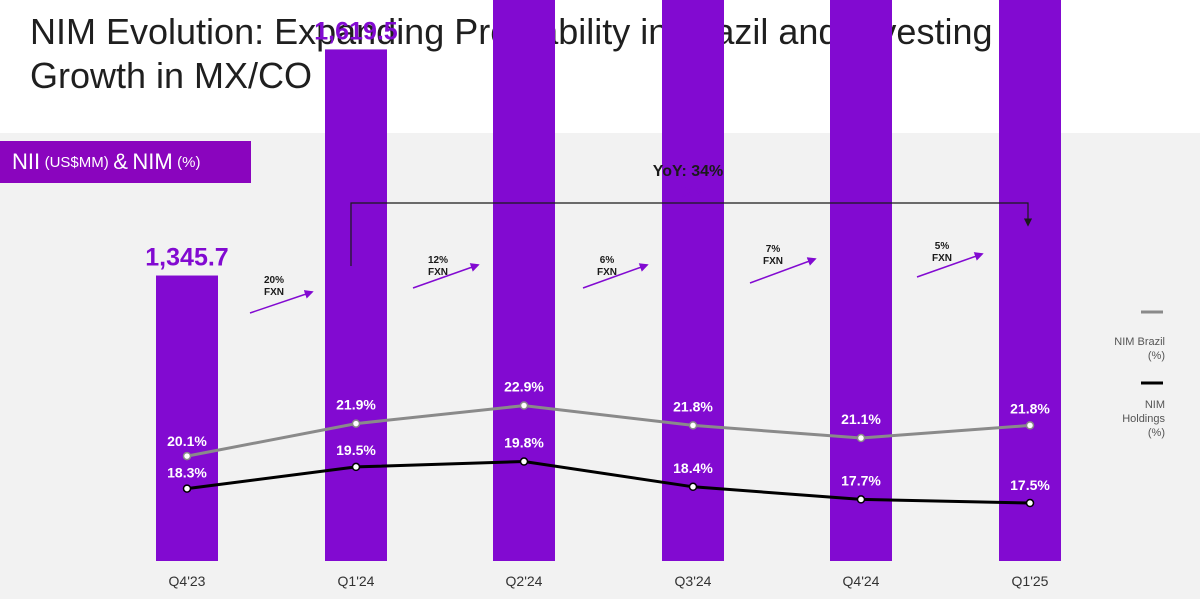 The height and width of the screenshot is (599, 1200). Describe the element at coordinates (438, 260) in the screenshot. I see `growth-pct-label: 12%` at that location.